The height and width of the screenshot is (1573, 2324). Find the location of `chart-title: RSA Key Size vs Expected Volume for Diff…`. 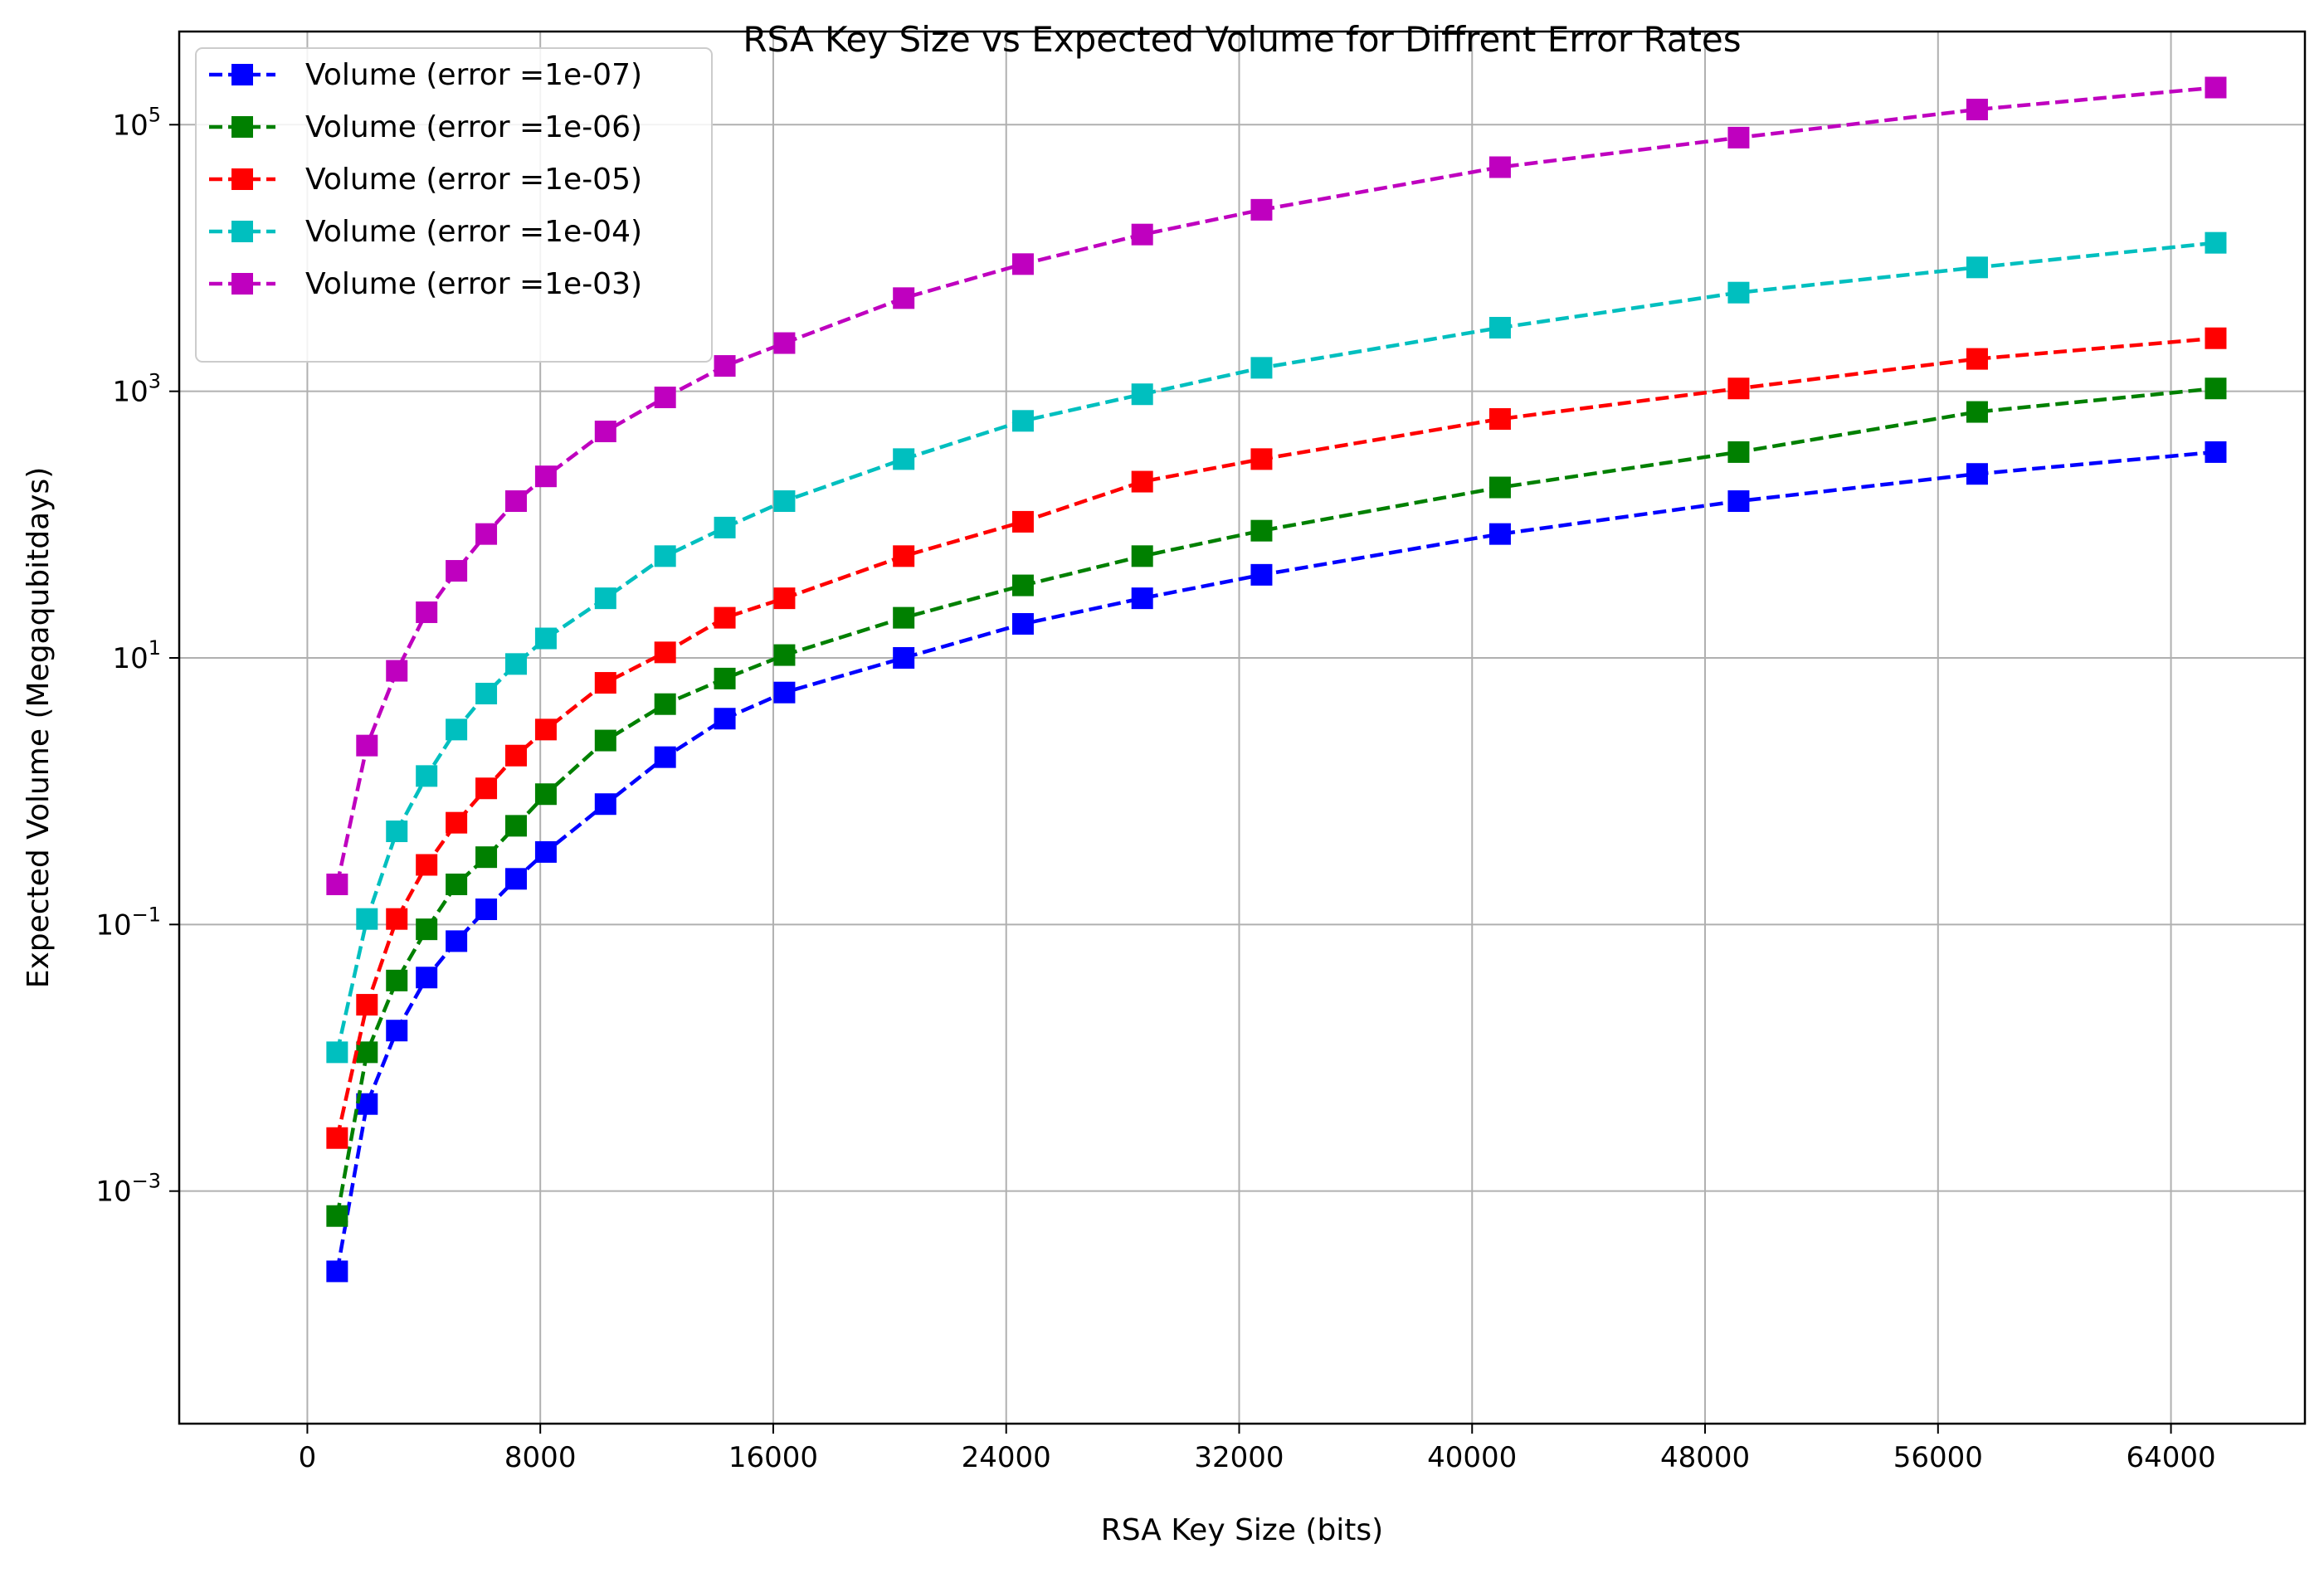

chart-title: RSA Key Size vs Expected Volume for Diff… is located at coordinates (1242, 40).